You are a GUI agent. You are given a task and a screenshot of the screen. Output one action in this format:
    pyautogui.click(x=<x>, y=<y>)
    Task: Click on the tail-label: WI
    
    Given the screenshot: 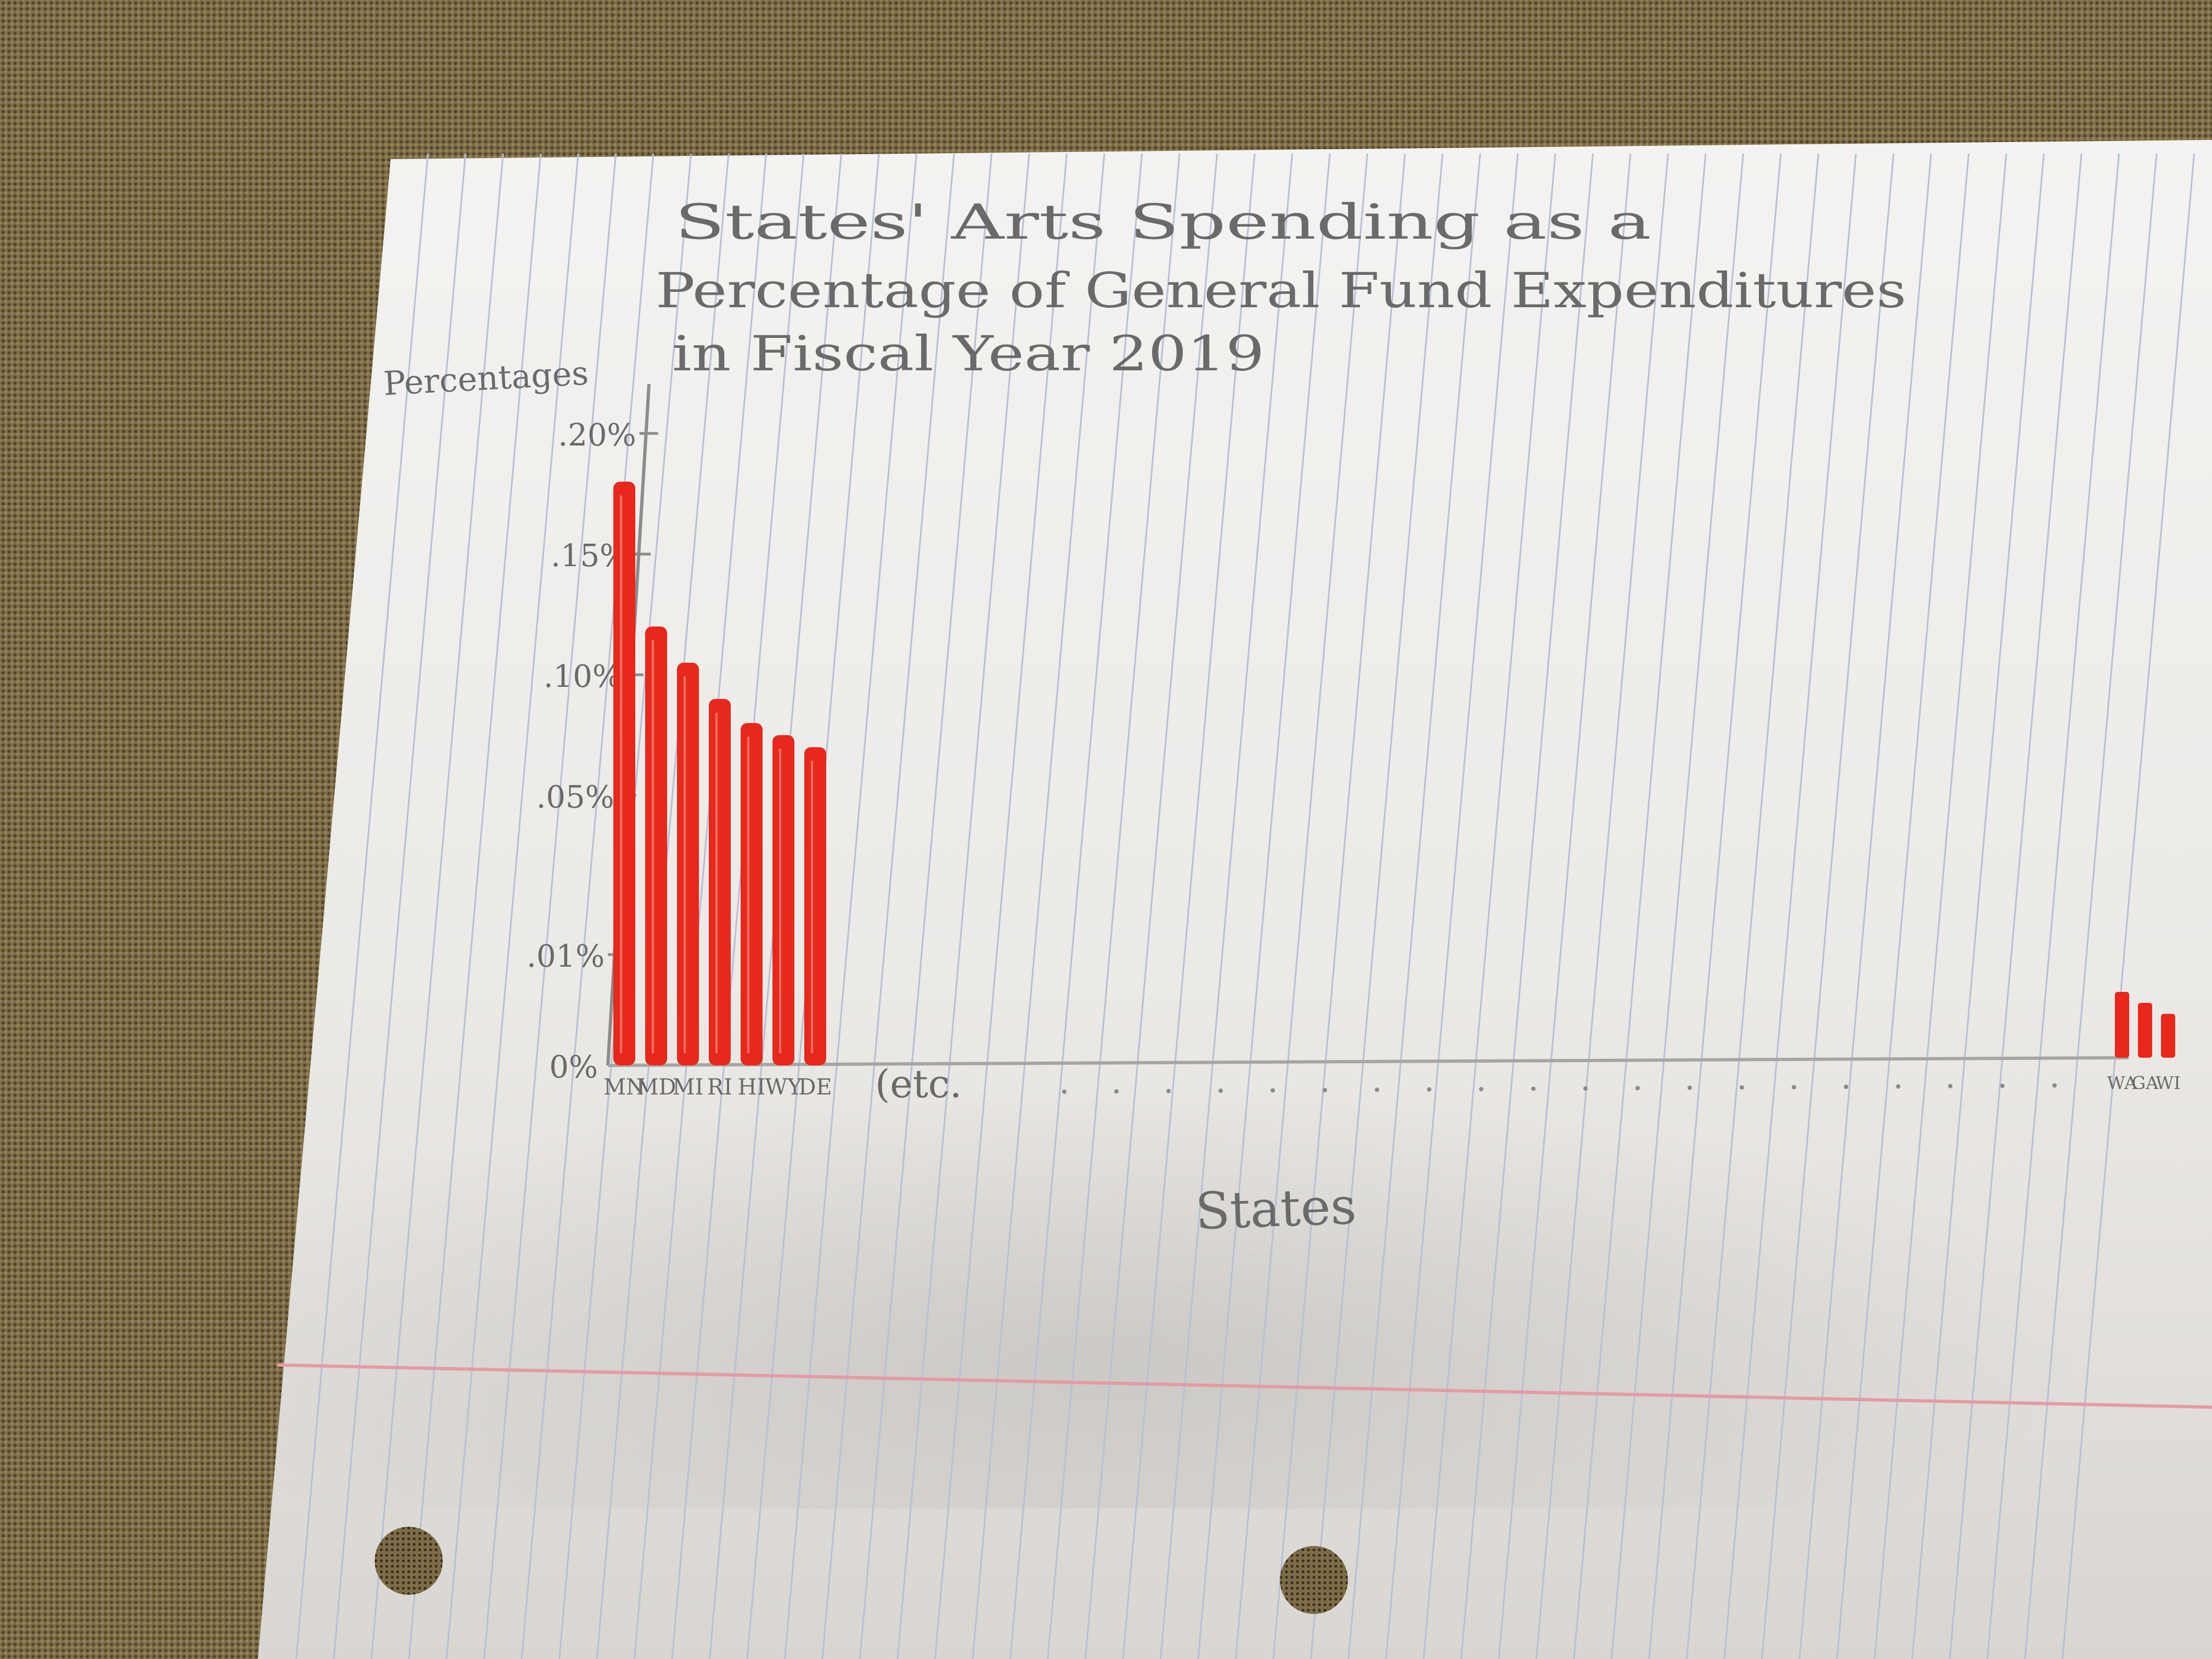 What is the action you would take?
    pyautogui.click(x=2168, y=1083)
    